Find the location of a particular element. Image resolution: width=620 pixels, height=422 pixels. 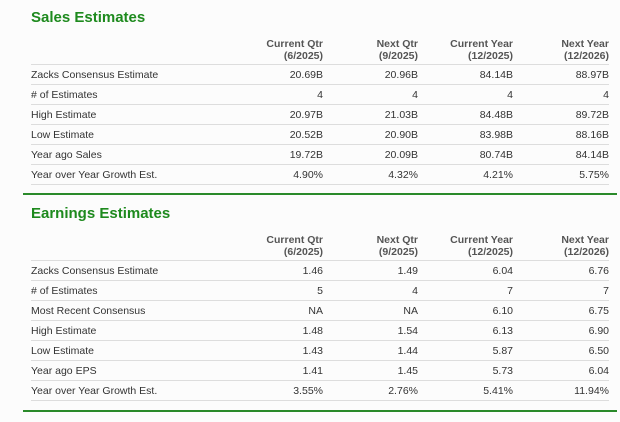

cell-value: 6.10 is located at coordinates (465, 310).